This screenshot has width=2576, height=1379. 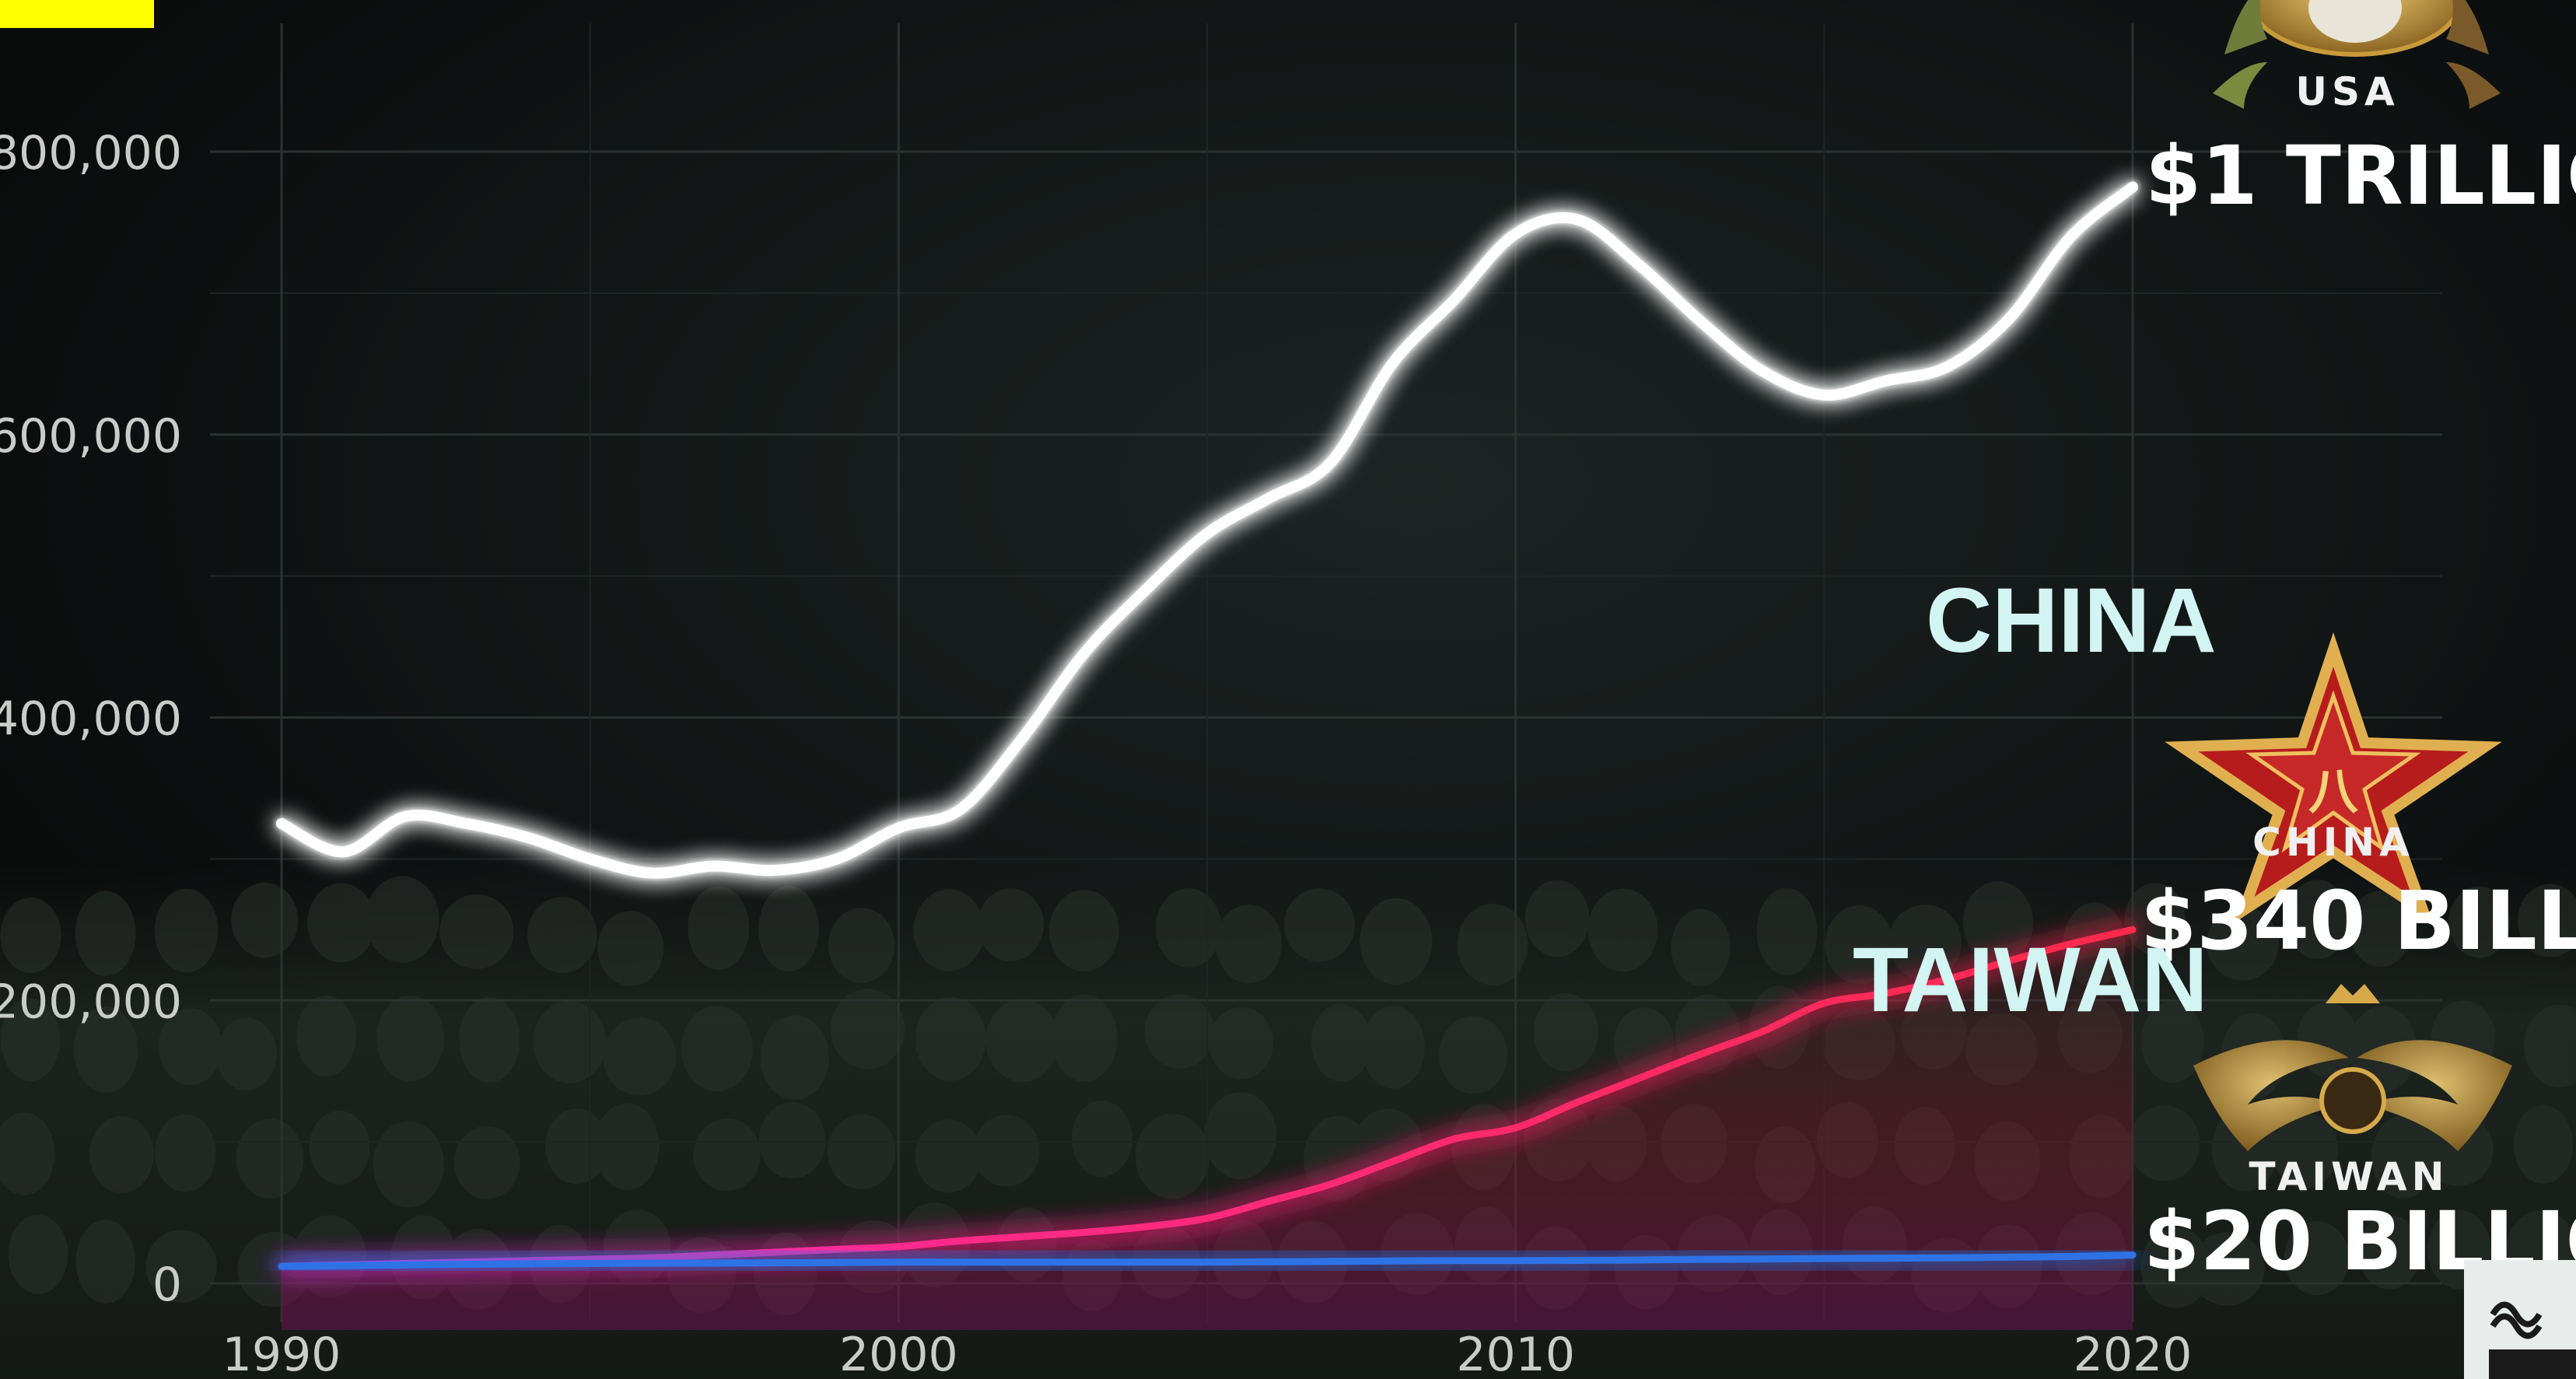 What do you see at coordinates (2358, 920) in the screenshot?
I see `china-amount: $340 BILLION` at bounding box center [2358, 920].